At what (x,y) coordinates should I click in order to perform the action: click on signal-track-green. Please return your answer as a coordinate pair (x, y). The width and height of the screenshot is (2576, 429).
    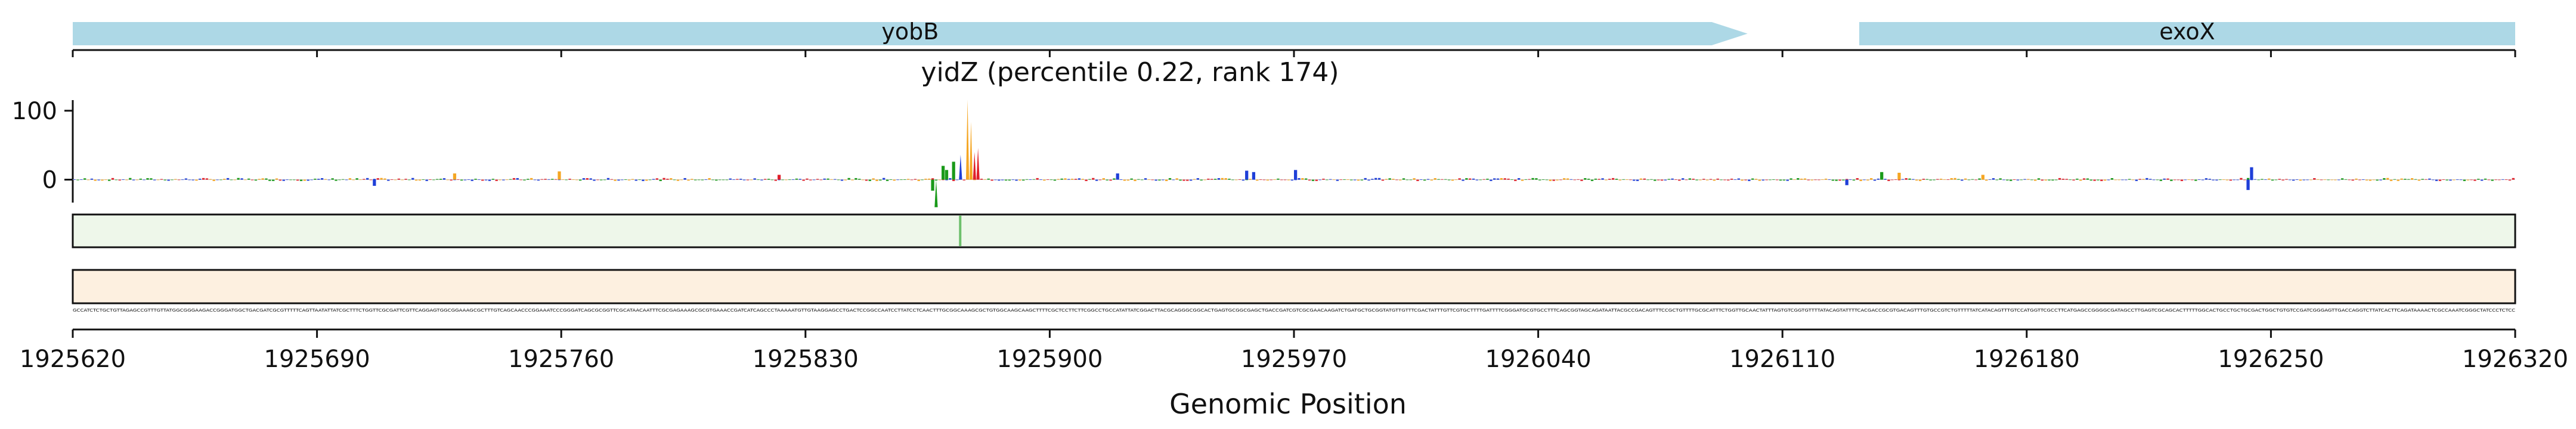
    Looking at the image, I should click on (1294, 230).